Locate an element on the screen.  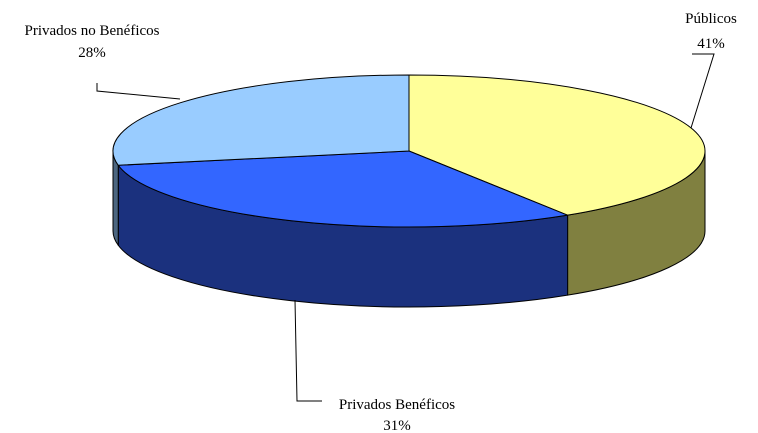
slice-top-privados-no-beneficos is located at coordinates (261, 120).